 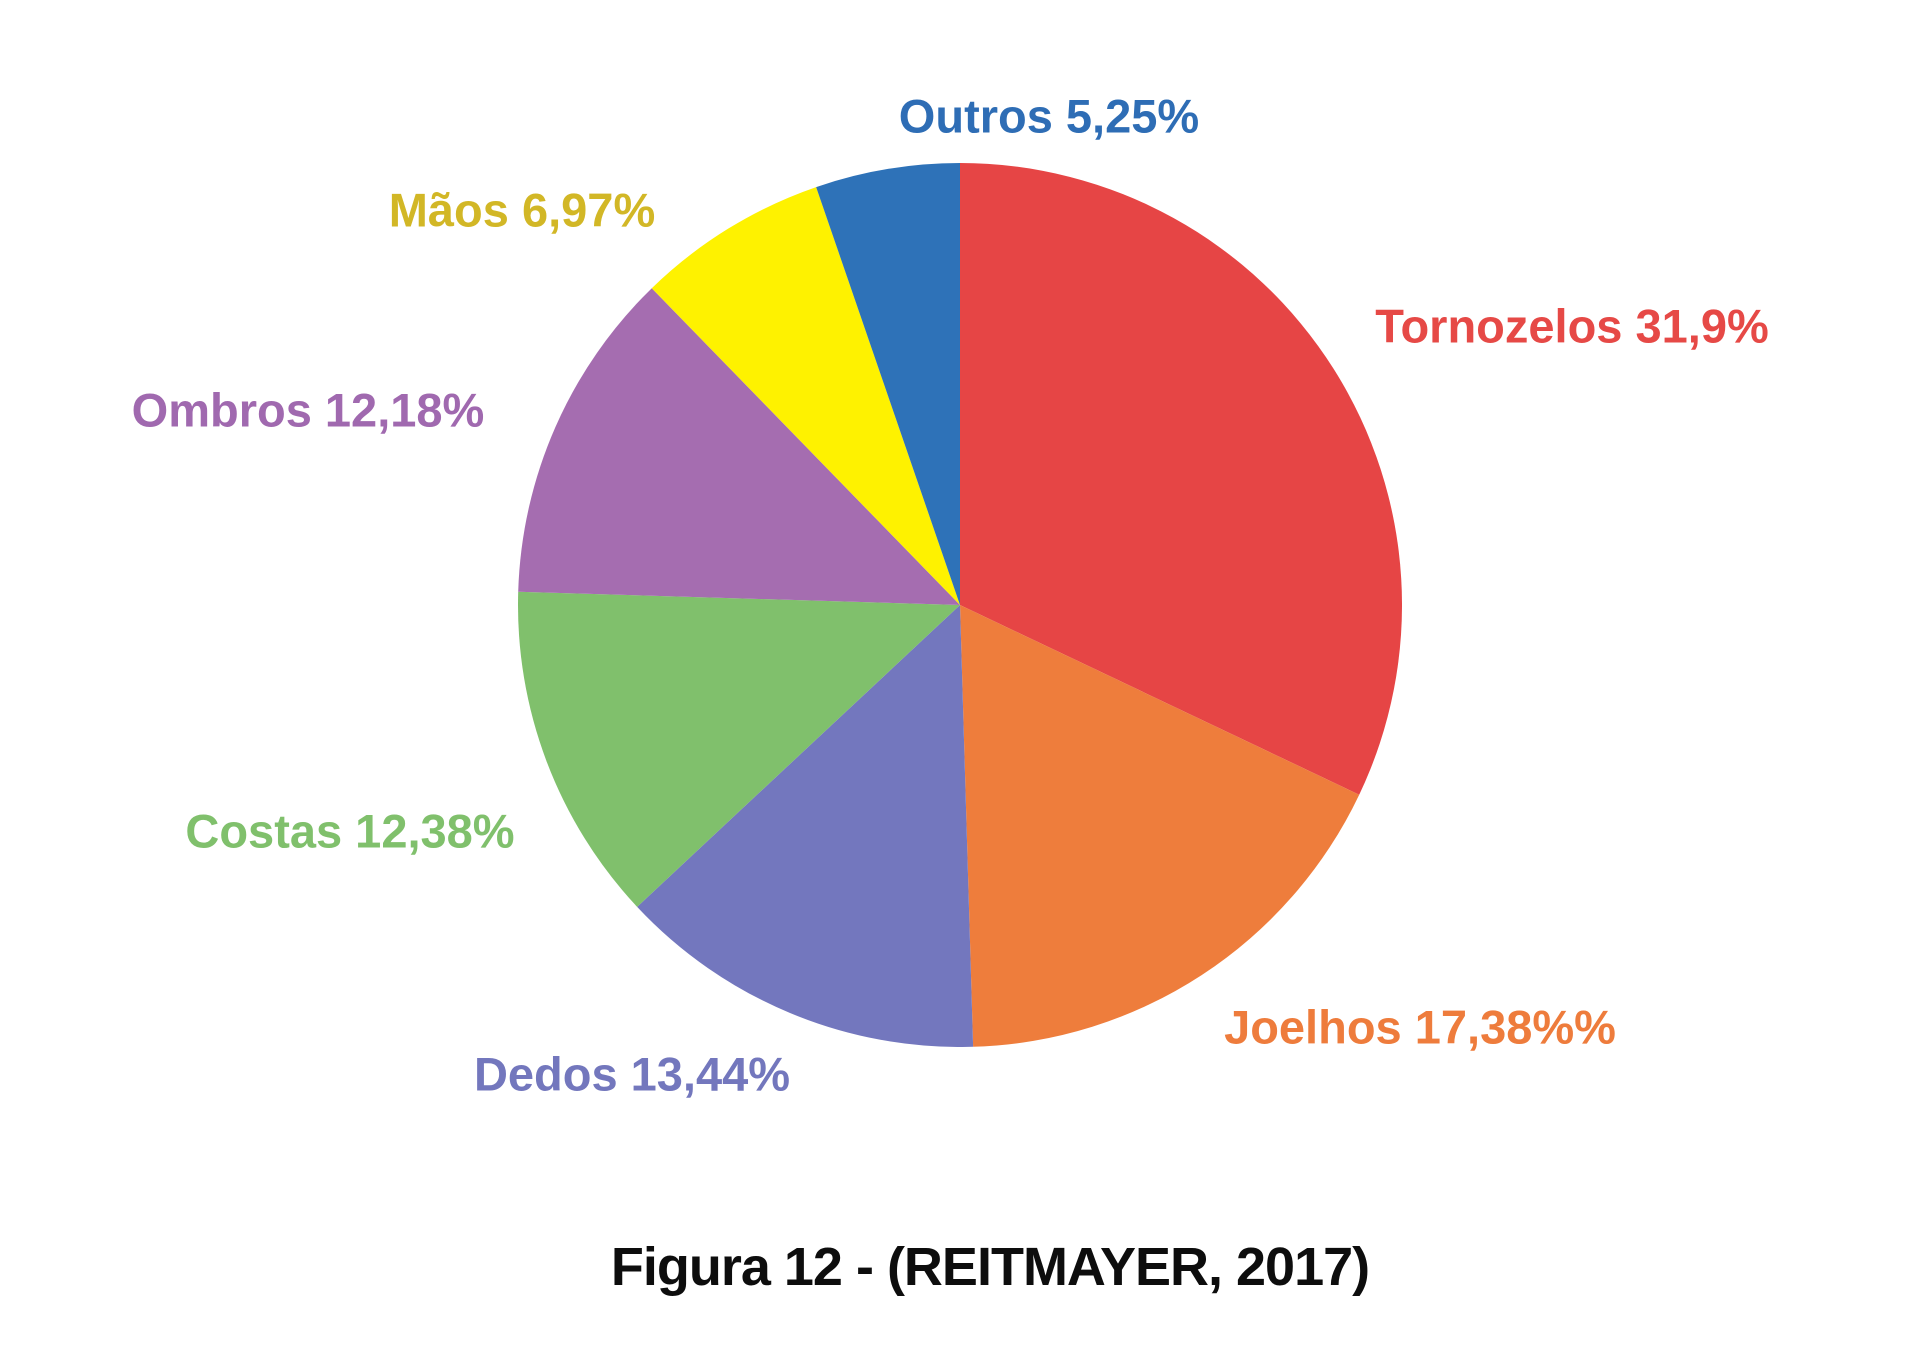 What do you see at coordinates (805, 396) in the screenshot?
I see `pie-slice-maos` at bounding box center [805, 396].